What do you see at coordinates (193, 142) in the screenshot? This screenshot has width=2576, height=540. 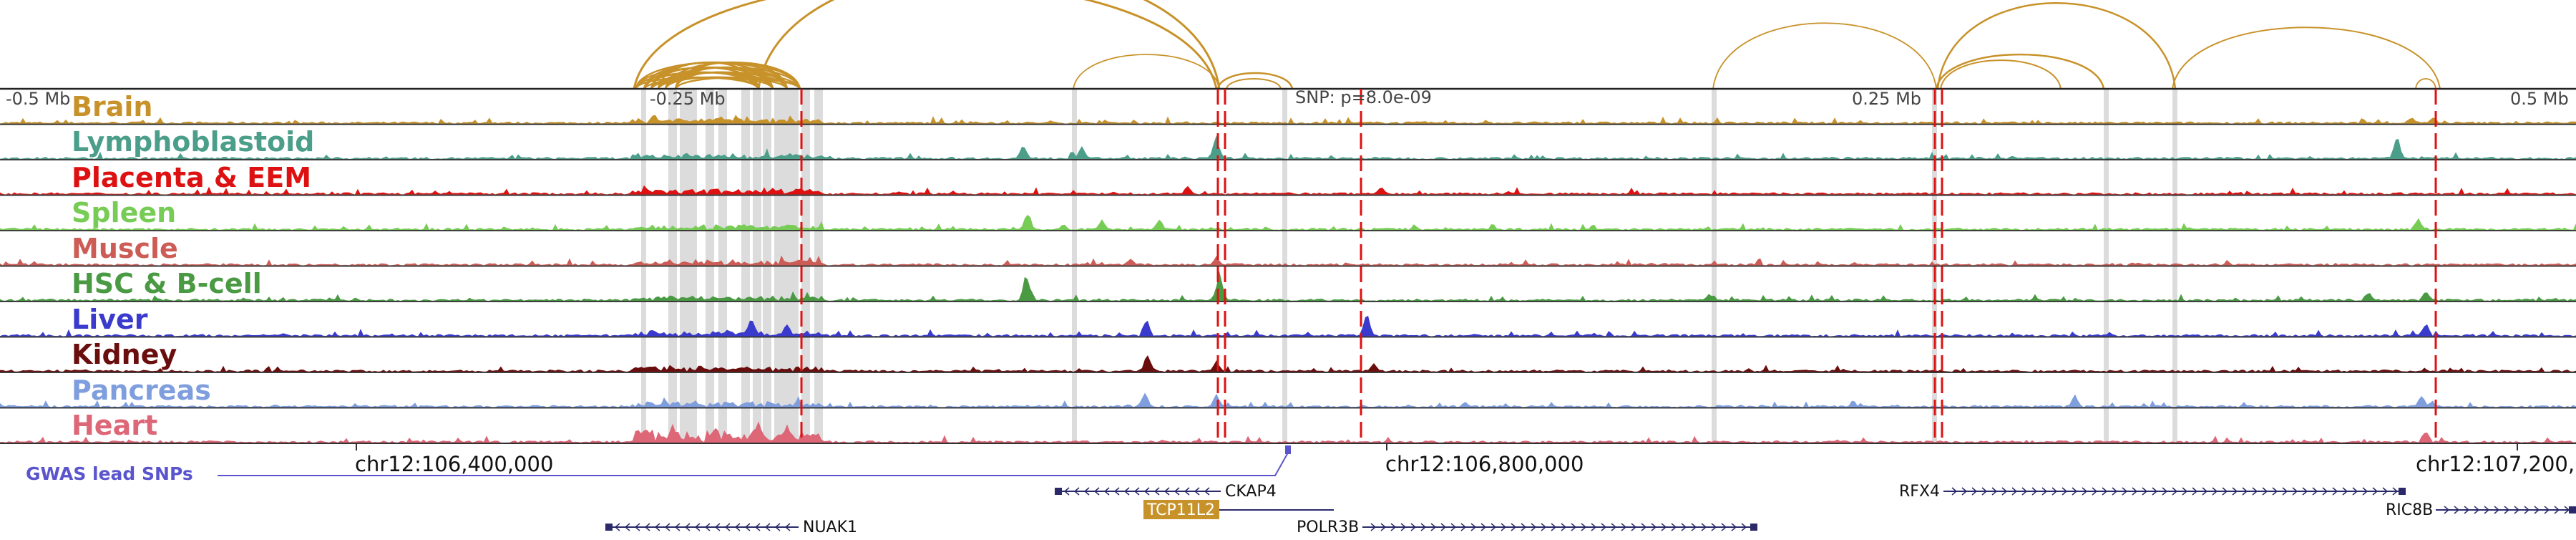 I see `track-label-lymphoblastoid: Lymphoblastoid` at bounding box center [193, 142].